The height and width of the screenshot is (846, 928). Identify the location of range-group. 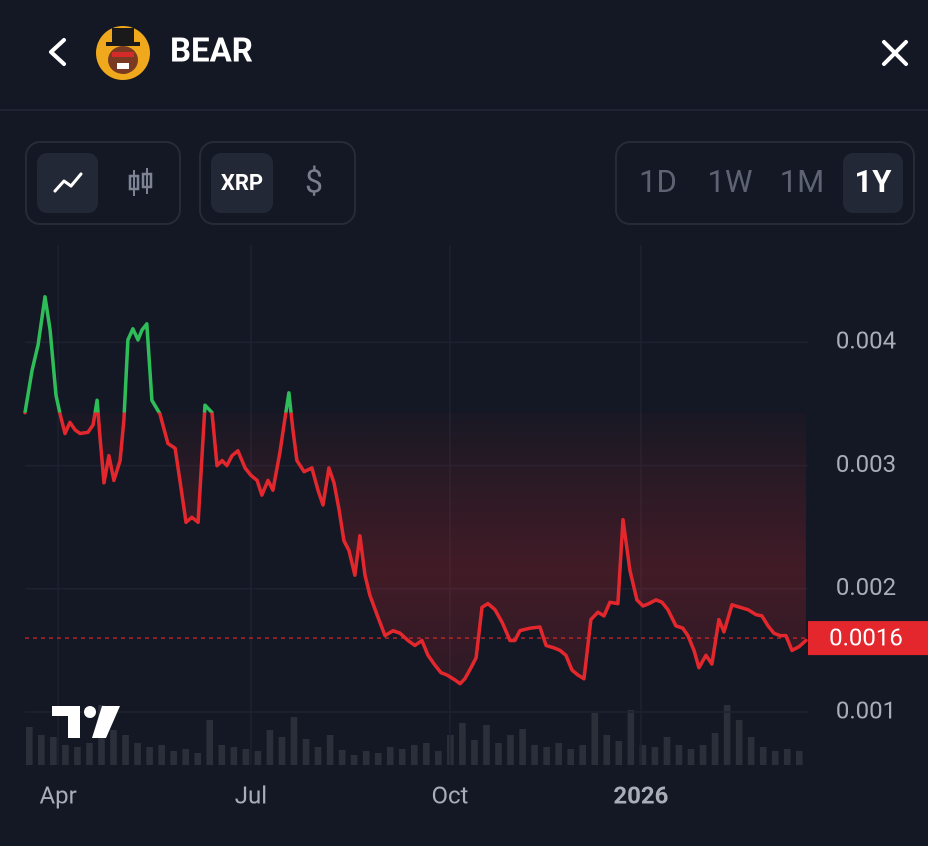
(765, 183).